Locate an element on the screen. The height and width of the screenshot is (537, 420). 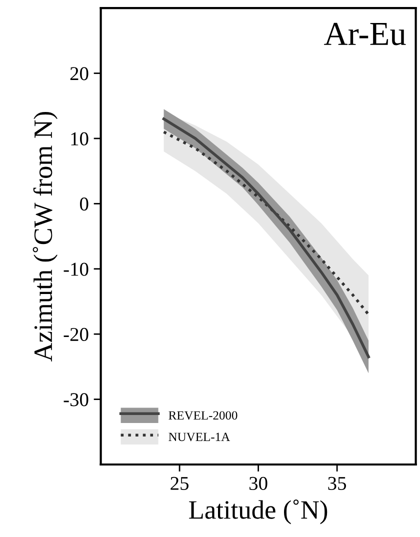
y-tick-label: 0 is located at coordinates (84, 204).